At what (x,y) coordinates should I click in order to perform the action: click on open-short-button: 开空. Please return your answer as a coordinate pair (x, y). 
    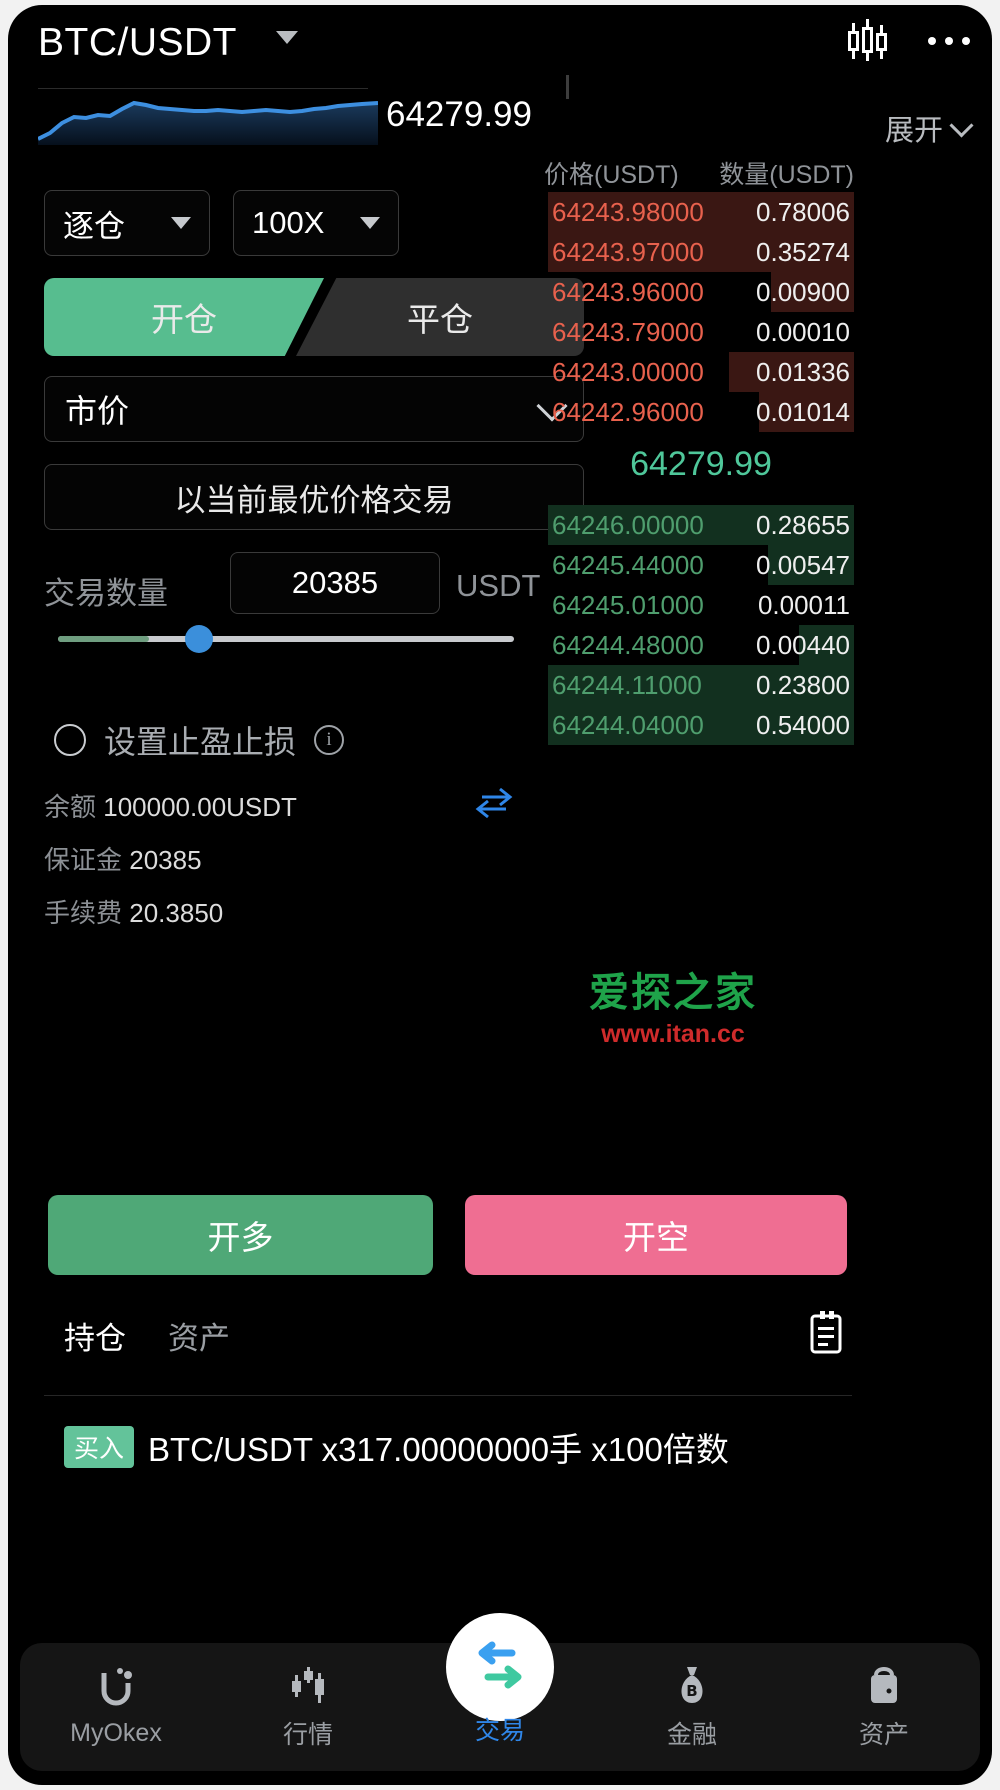
    Looking at the image, I should click on (656, 1235).